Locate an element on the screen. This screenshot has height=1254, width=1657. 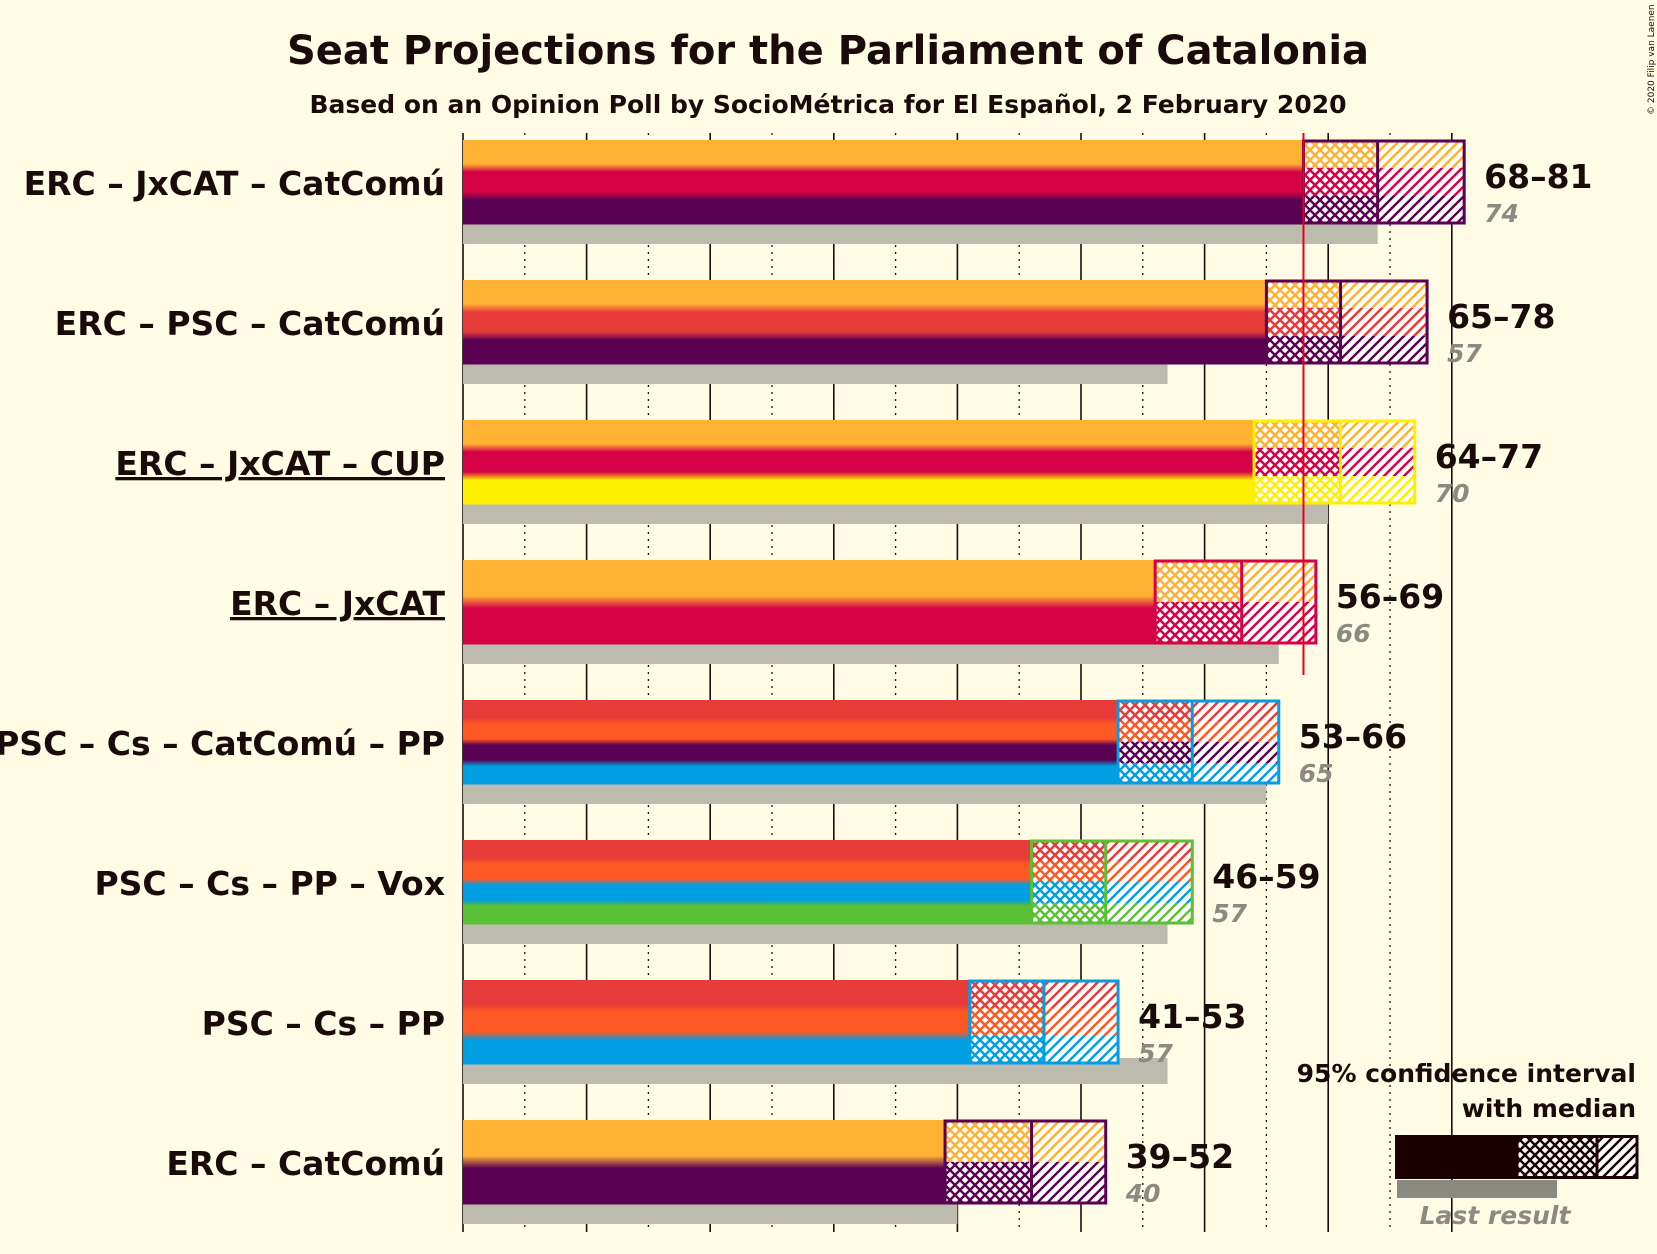
last-result-label: 74 is located at coordinates (1501, 213).